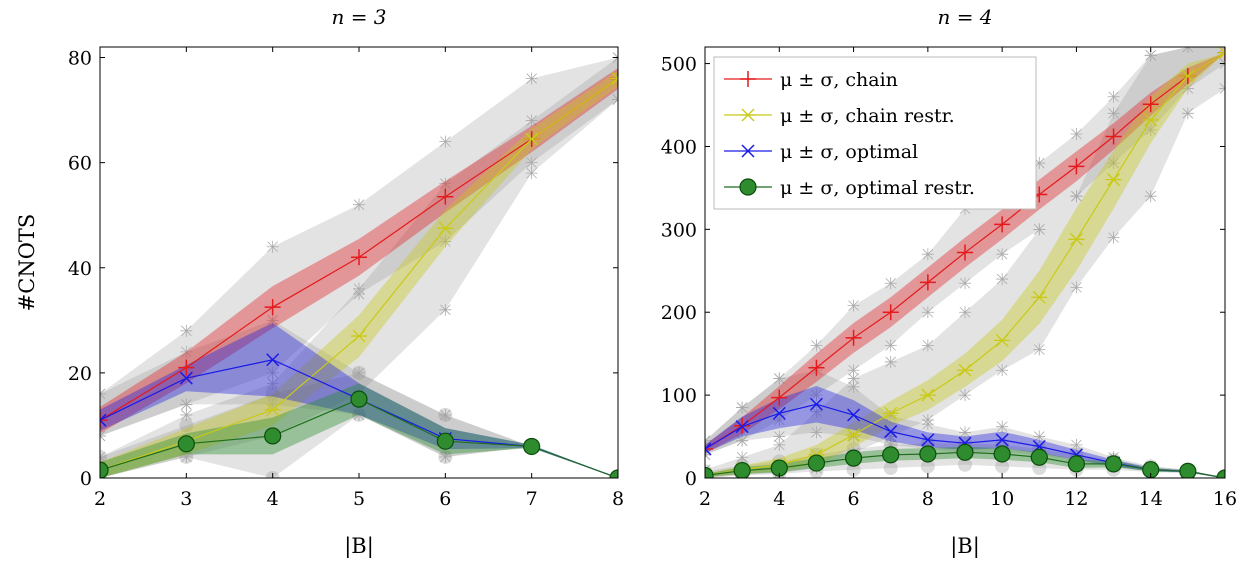  What do you see at coordinates (854, 499) in the screenshot?
I see `x-tick-label: 6` at bounding box center [854, 499].